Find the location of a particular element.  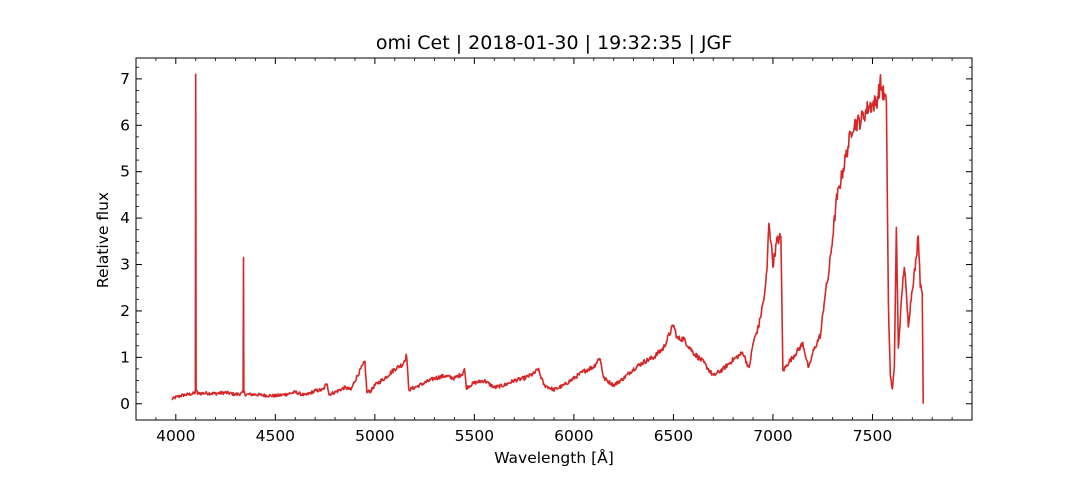

y-tick-label: 0 is located at coordinates (125, 404).